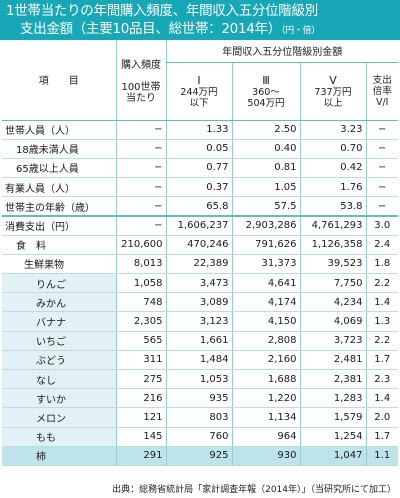 This screenshot has height=498, width=400. What do you see at coordinates (265, 341) in the screenshot?
I see `cell-q3: 2,808` at bounding box center [265, 341].